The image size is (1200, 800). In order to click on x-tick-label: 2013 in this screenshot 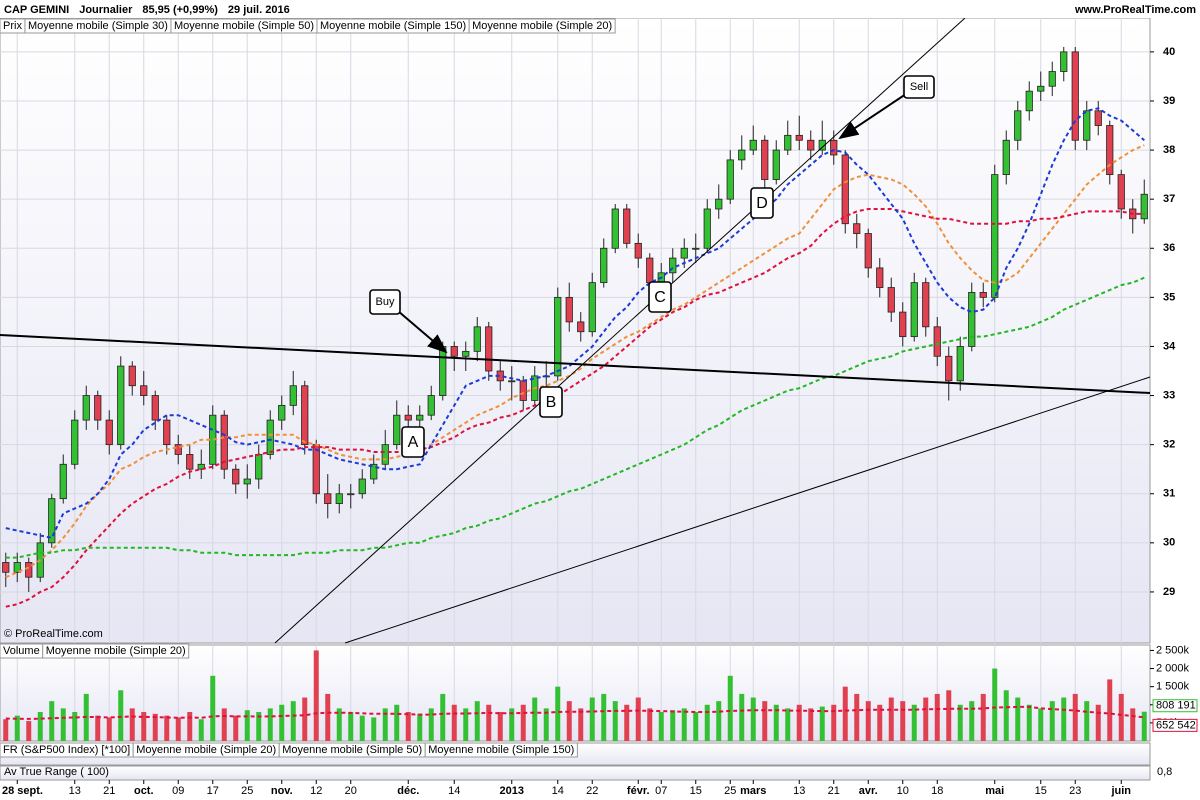, I will do `click(512, 791)`.